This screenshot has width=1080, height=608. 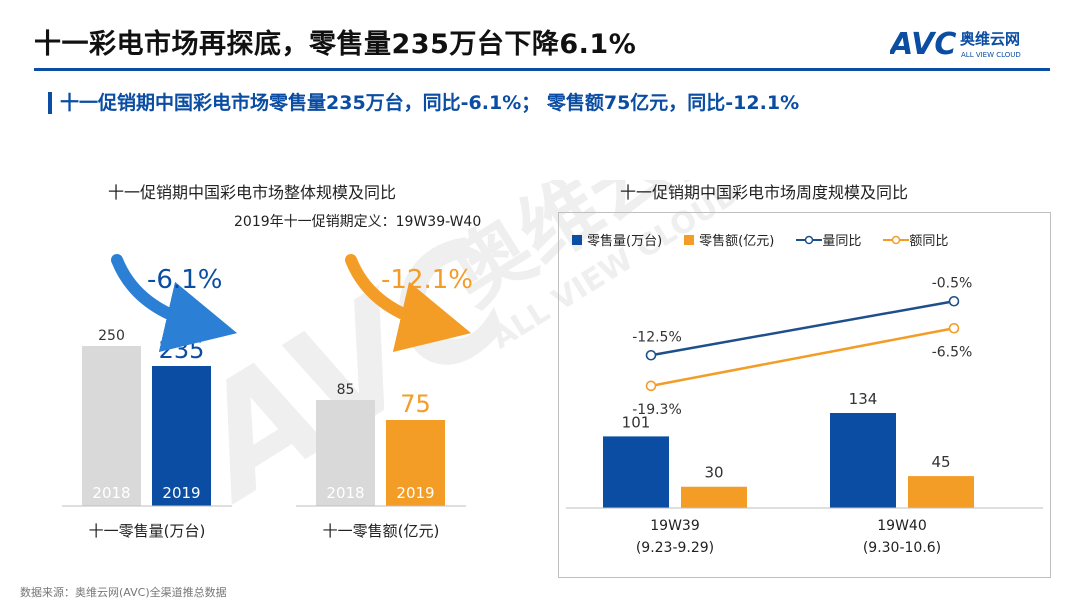 What do you see at coordinates (111, 336) in the screenshot?
I see `bar-value-label: 250` at bounding box center [111, 336].